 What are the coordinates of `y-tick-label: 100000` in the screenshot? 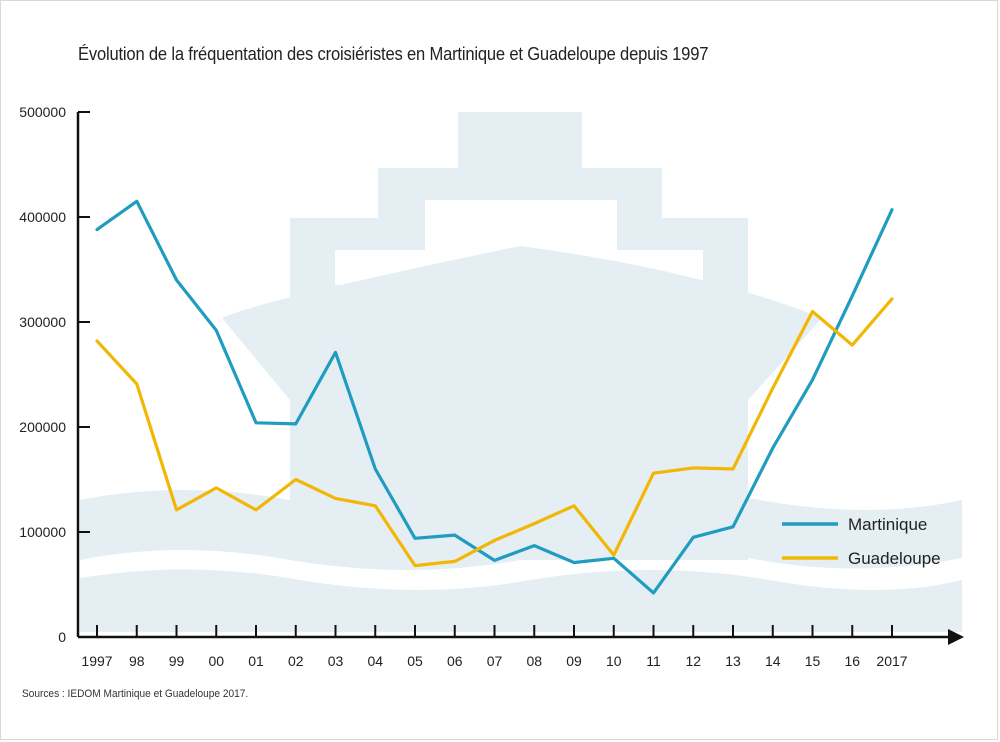 It's located at (42, 532).